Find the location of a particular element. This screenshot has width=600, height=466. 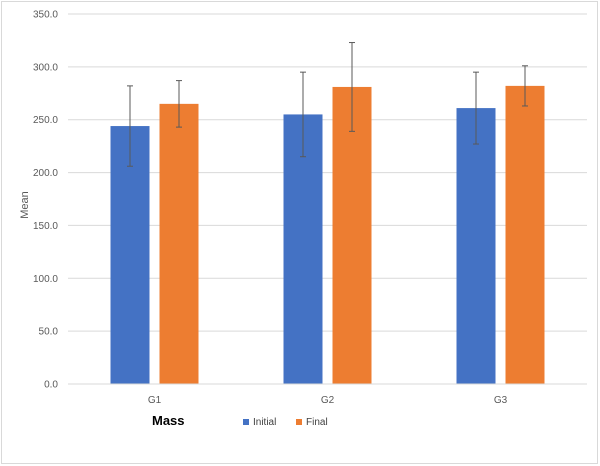

x-axis-ticks: G1 G2 G3 is located at coordinates (328, 400).